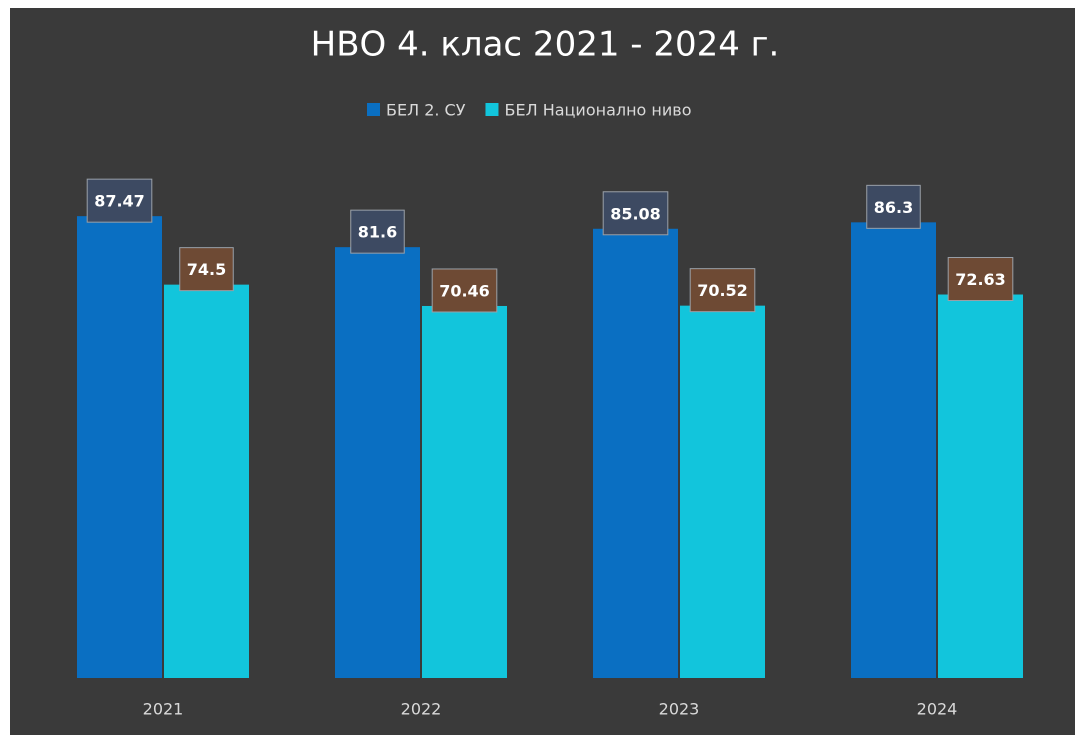 This screenshot has height=742, width=1081. I want to click on data-label: 74.5, so click(206, 269).